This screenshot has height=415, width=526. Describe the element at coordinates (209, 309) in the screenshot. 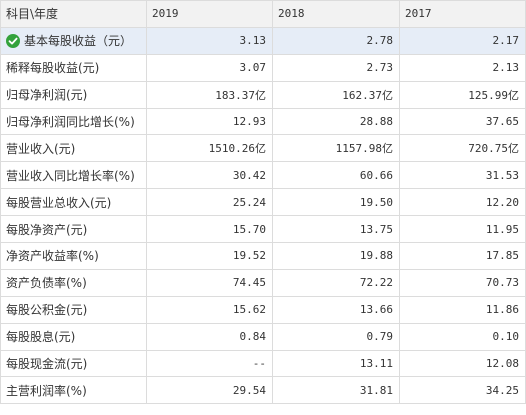

I see `cell-2019: 15.62` at that location.